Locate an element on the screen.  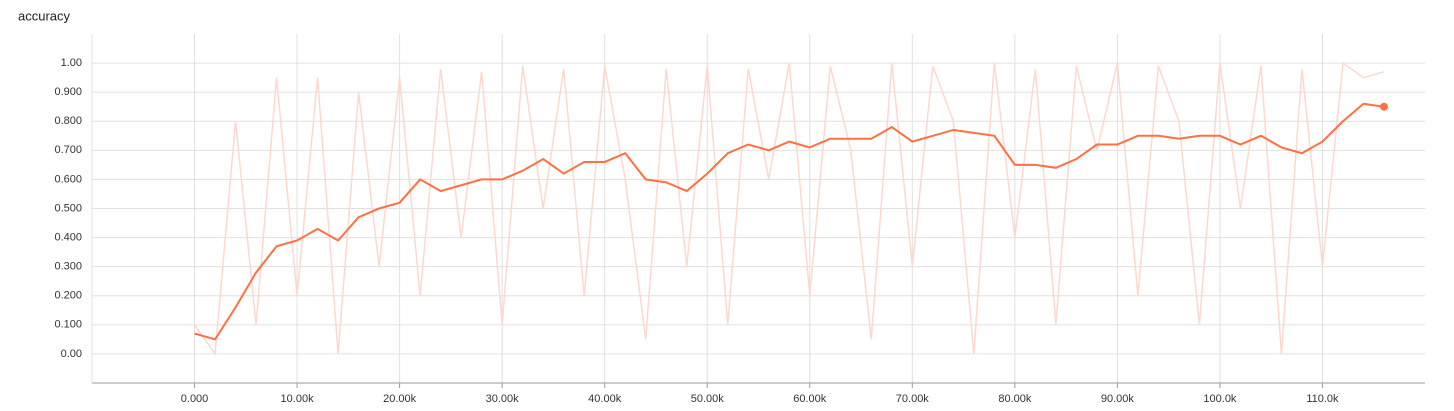
y-tick-label: 0.100 is located at coordinates (68, 325).